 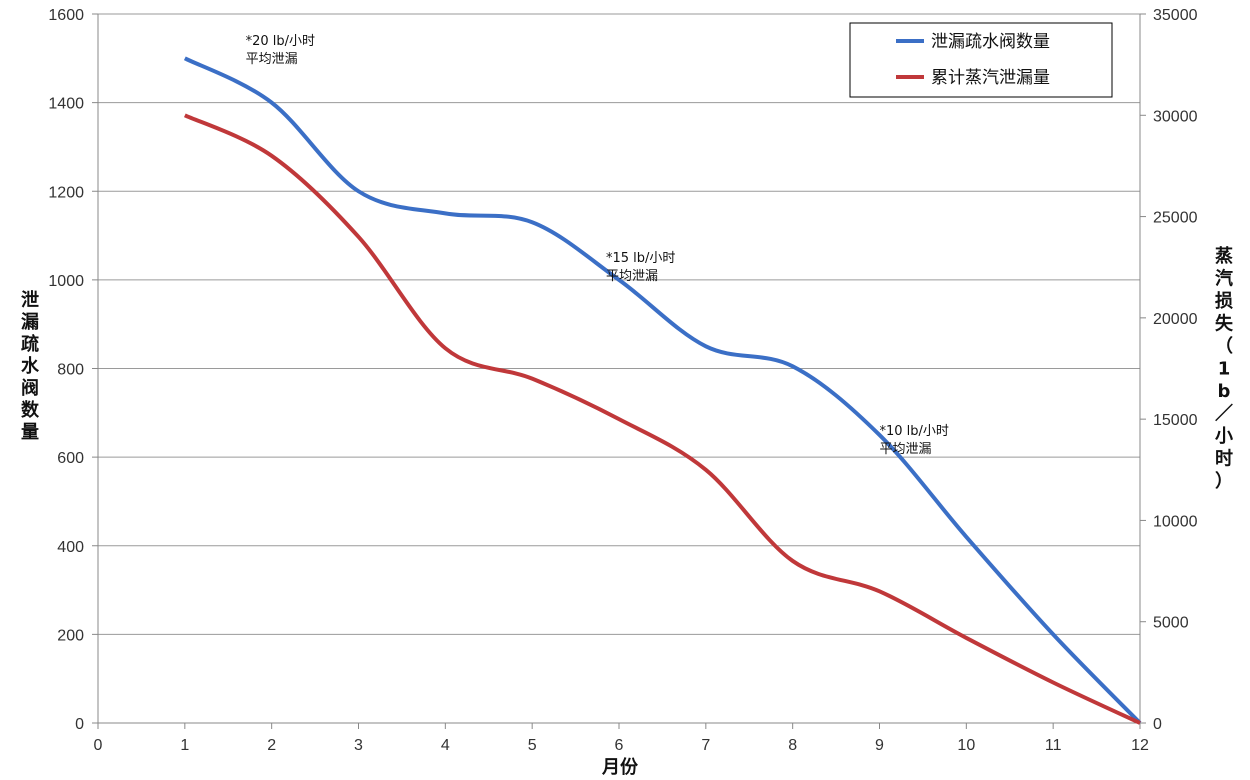 What do you see at coordinates (70, 370) in the screenshot?
I see `y-left-tick-label: 800` at bounding box center [70, 370].